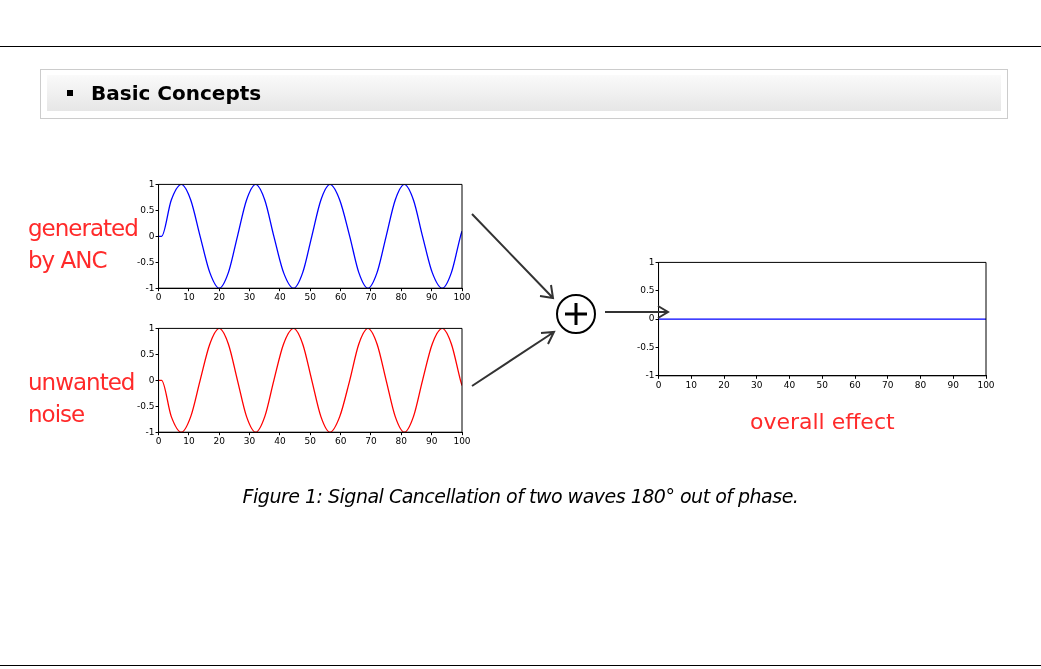 The image size is (1041, 669). What do you see at coordinates (822, 421) in the screenshot?
I see `x-axis-title: overall effect` at bounding box center [822, 421].